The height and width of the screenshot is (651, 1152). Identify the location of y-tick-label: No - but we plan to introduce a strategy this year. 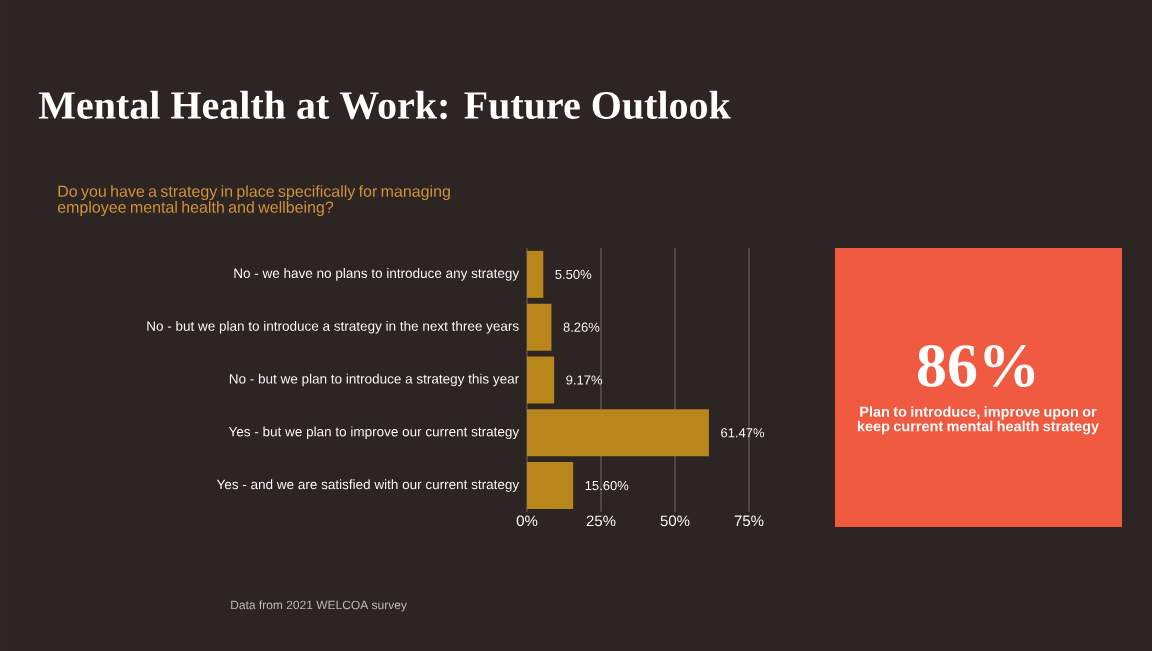
(374, 380).